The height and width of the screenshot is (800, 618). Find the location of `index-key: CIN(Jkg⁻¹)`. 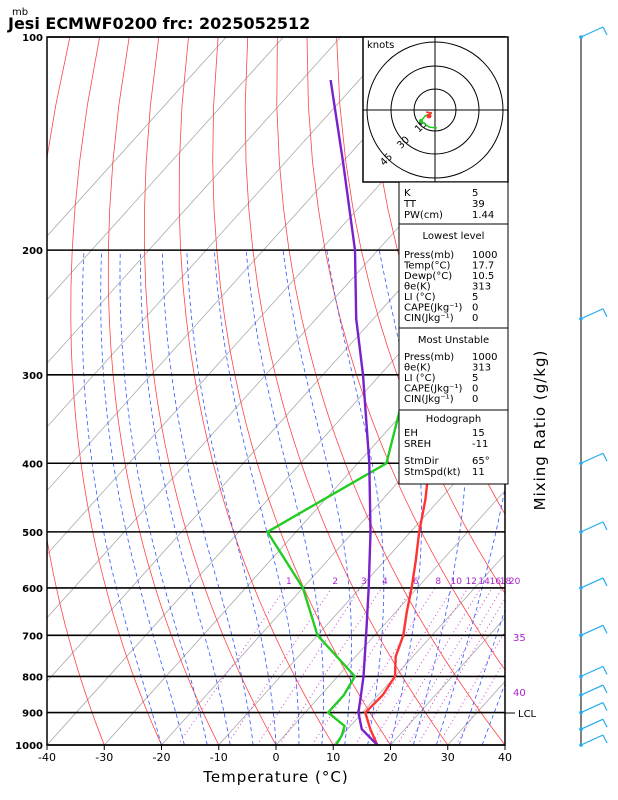

index-key: CIN(Jkg⁻¹) is located at coordinates (429, 399).